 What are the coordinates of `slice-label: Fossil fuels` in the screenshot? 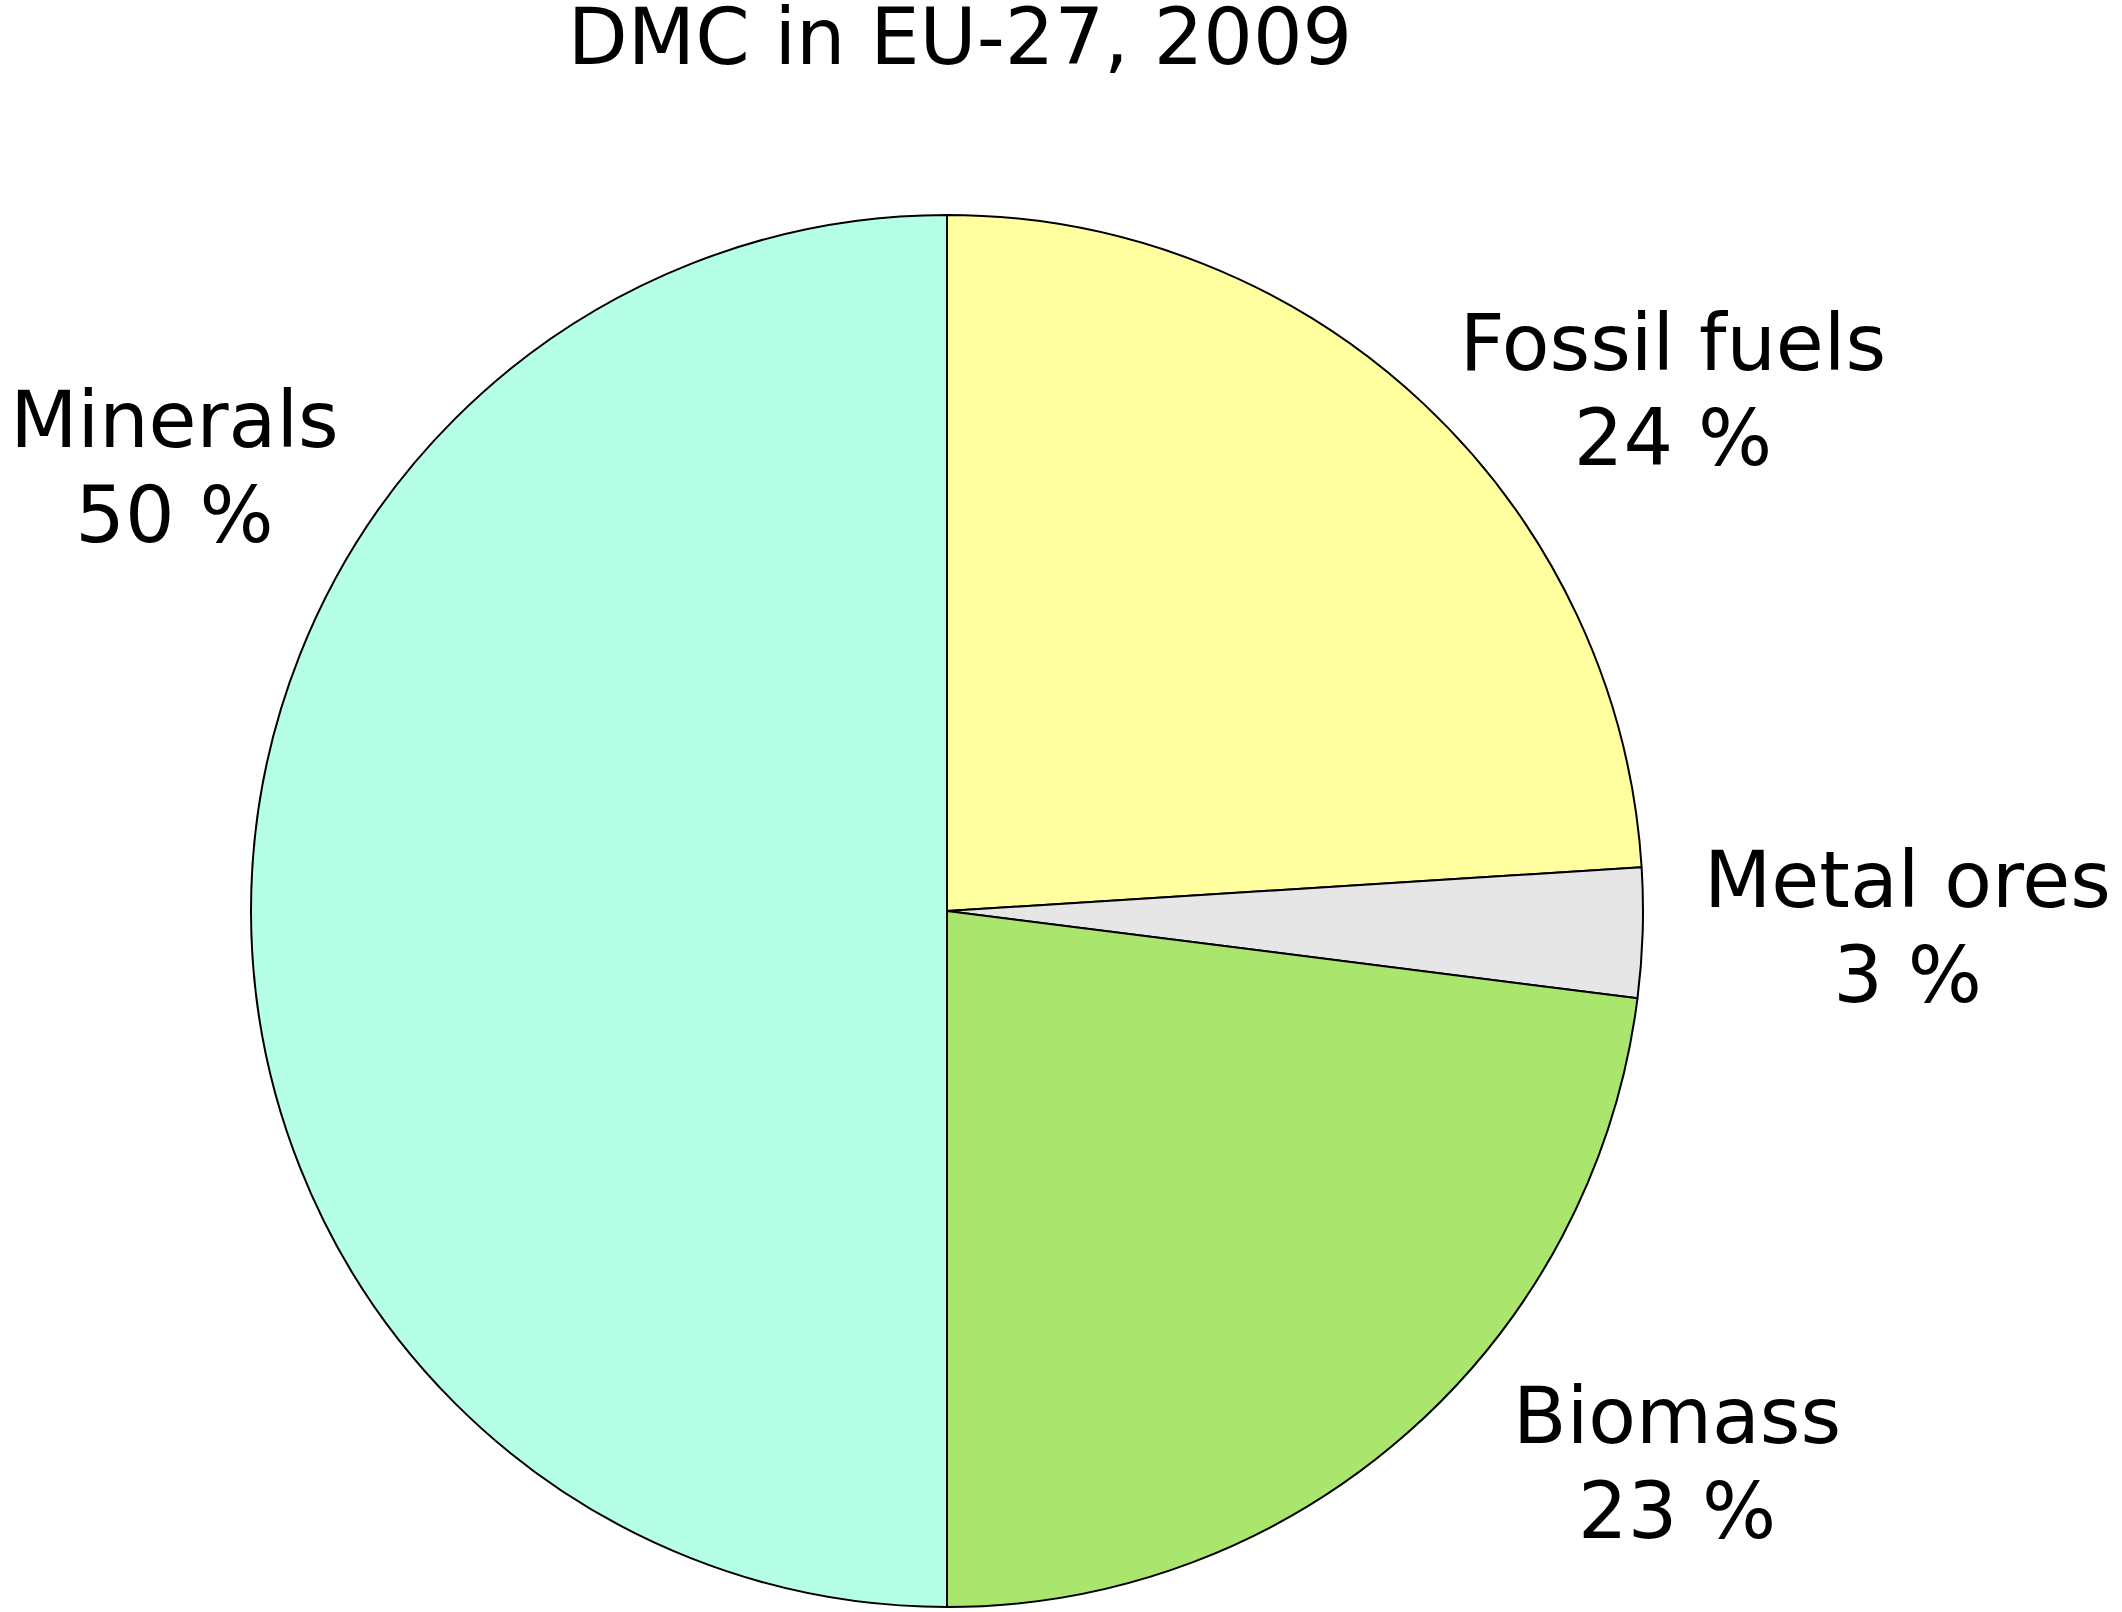 It's located at (1673, 343).